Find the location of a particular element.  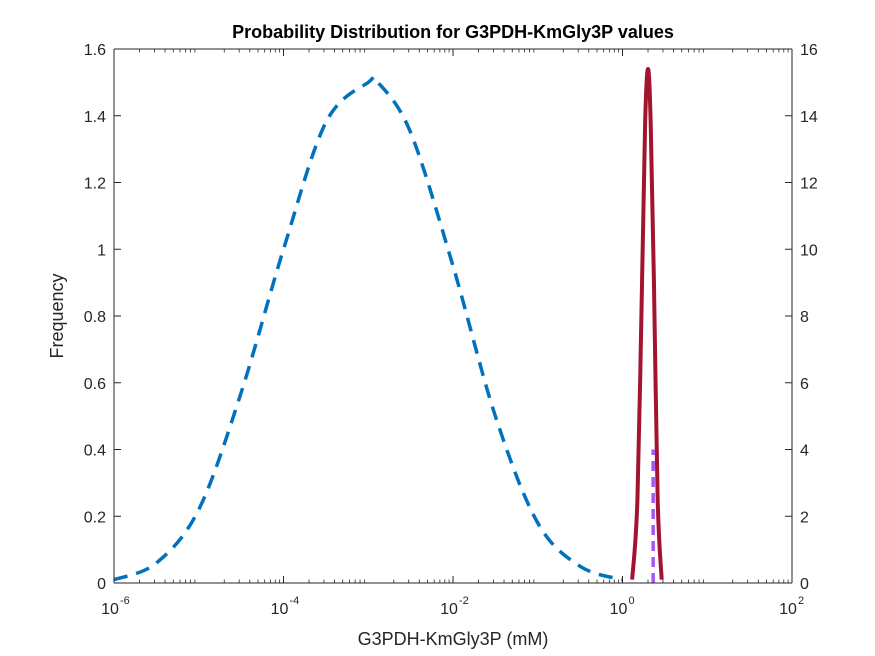

y-left-tick-label: 0.6 is located at coordinates (95, 384).